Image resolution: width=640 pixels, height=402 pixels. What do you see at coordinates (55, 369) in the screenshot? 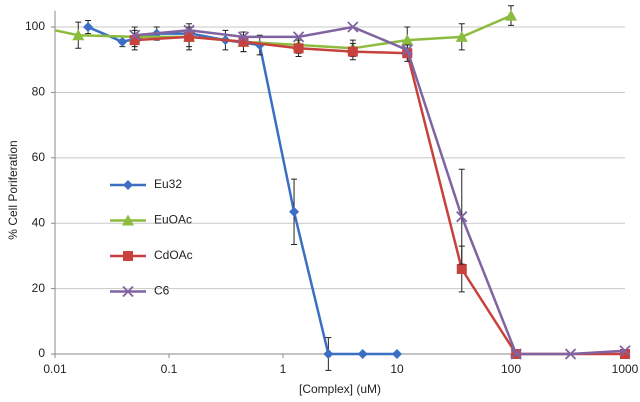
I see `x-tick-label: 0.01` at bounding box center [55, 369].